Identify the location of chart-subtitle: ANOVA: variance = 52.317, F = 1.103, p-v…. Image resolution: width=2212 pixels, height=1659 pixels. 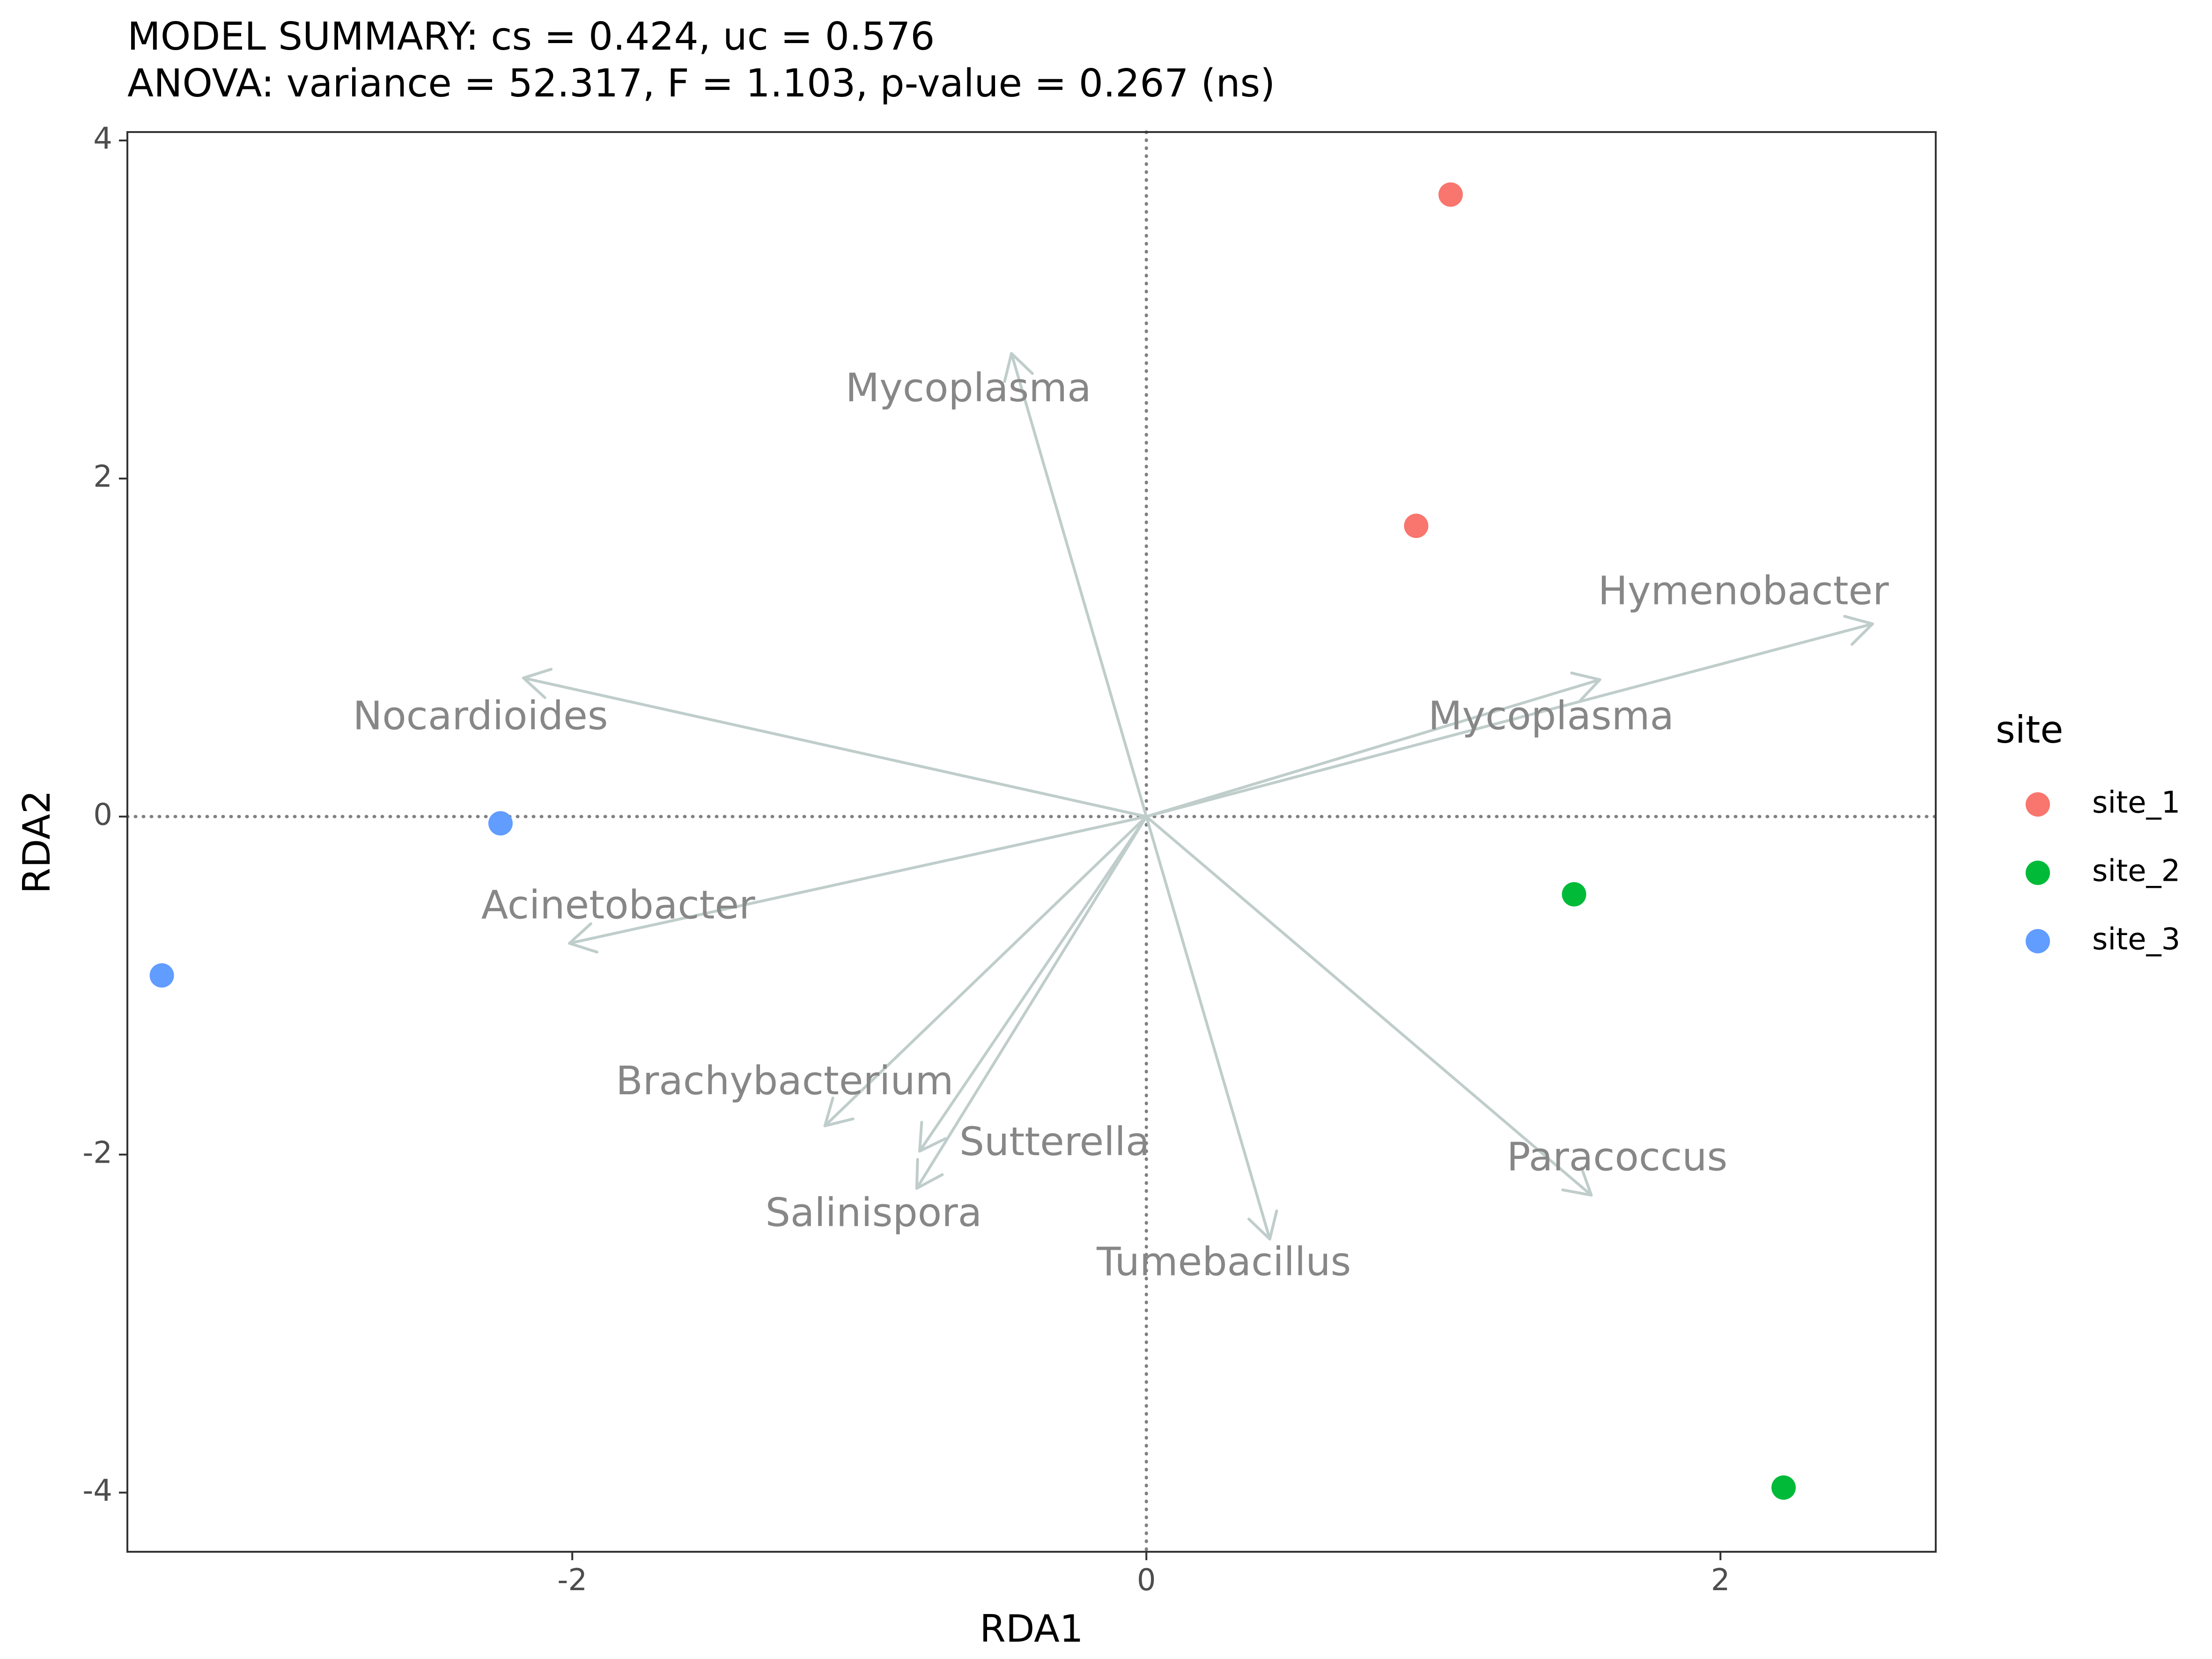
(701, 83).